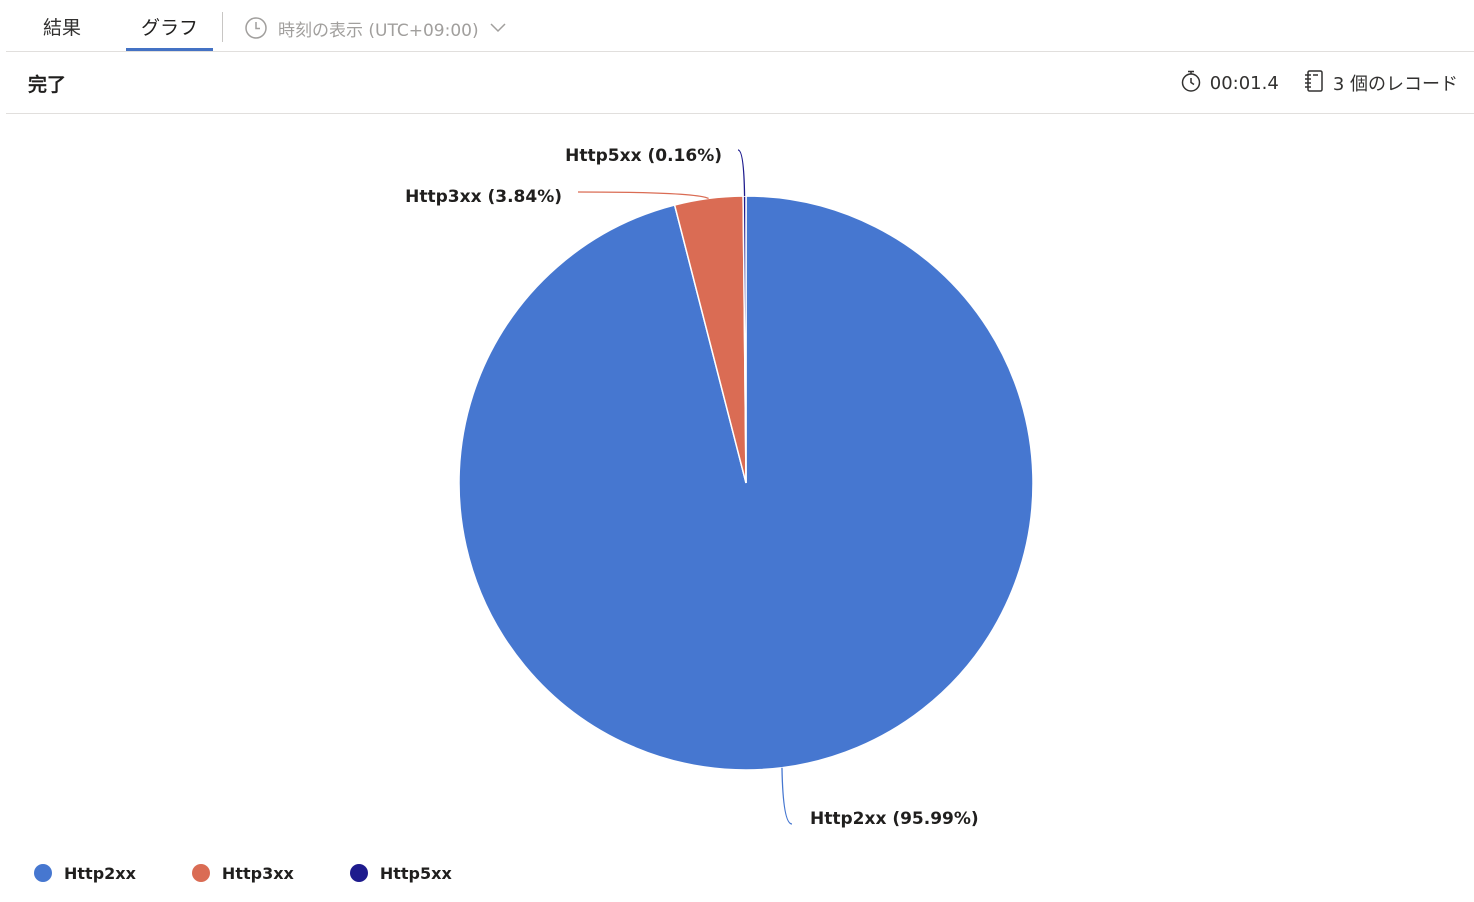  I want to click on legend-label: Http5xx, so click(415, 873).